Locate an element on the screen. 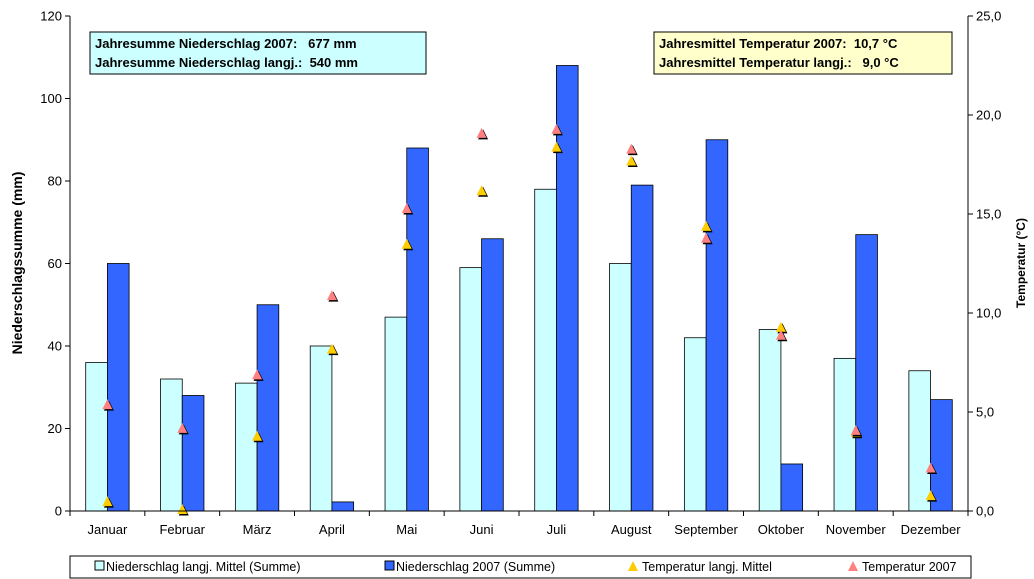  y-tick-label: 60 is located at coordinates (55, 263).